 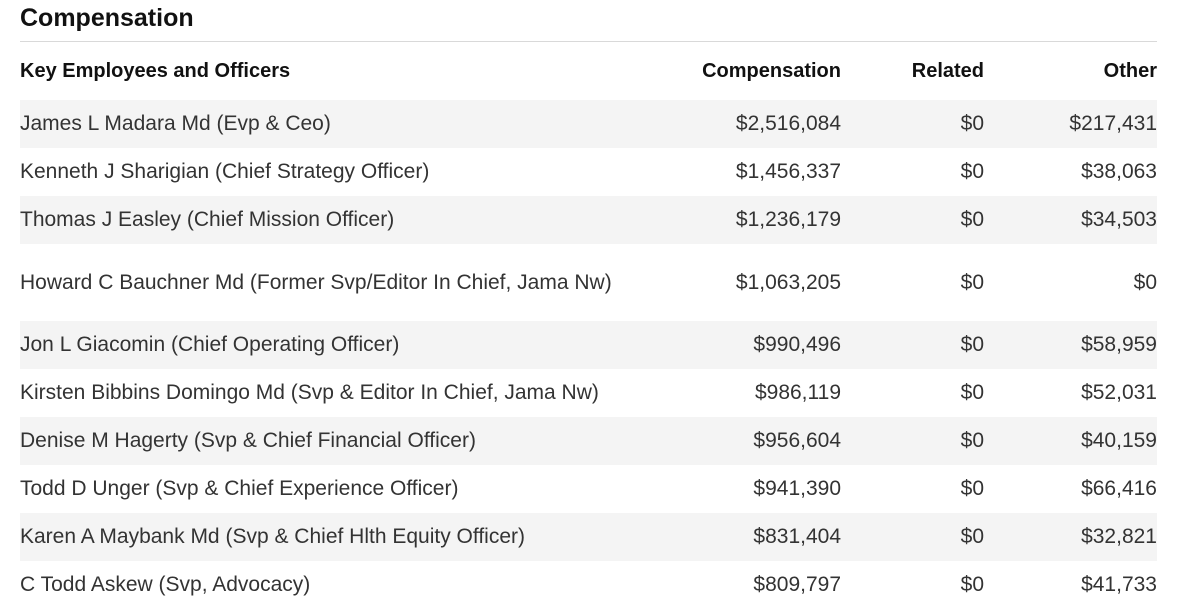 I want to click on compensation-value: $1,063,205, so click(x=788, y=282).